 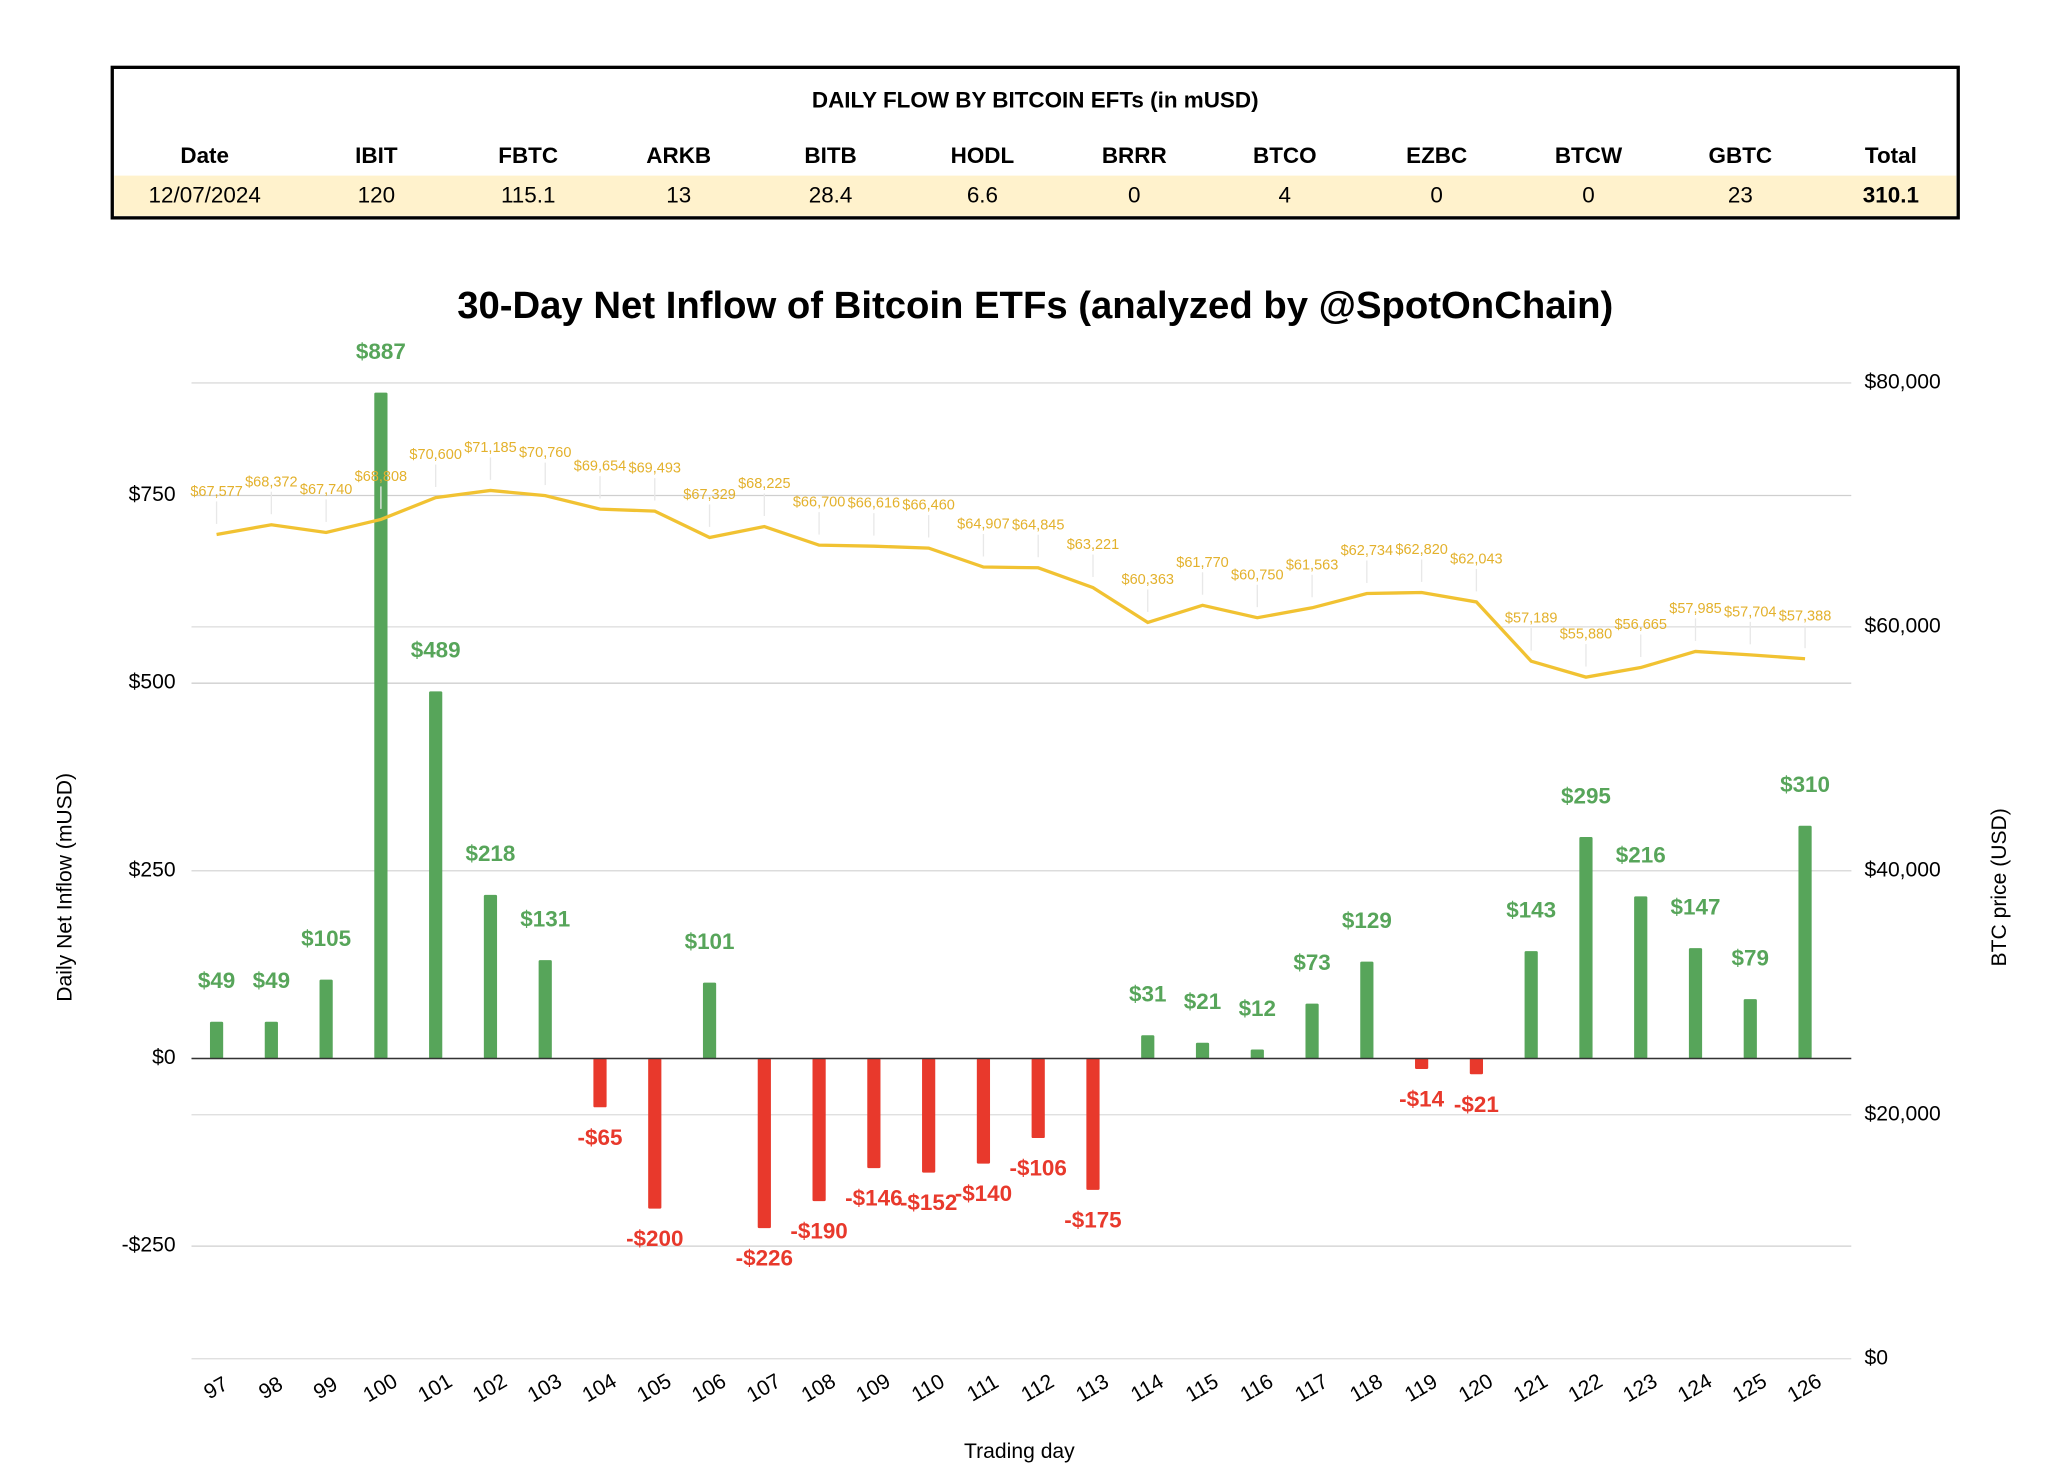 I want to click on line-value-label: $57,985, so click(x=1695, y=609).